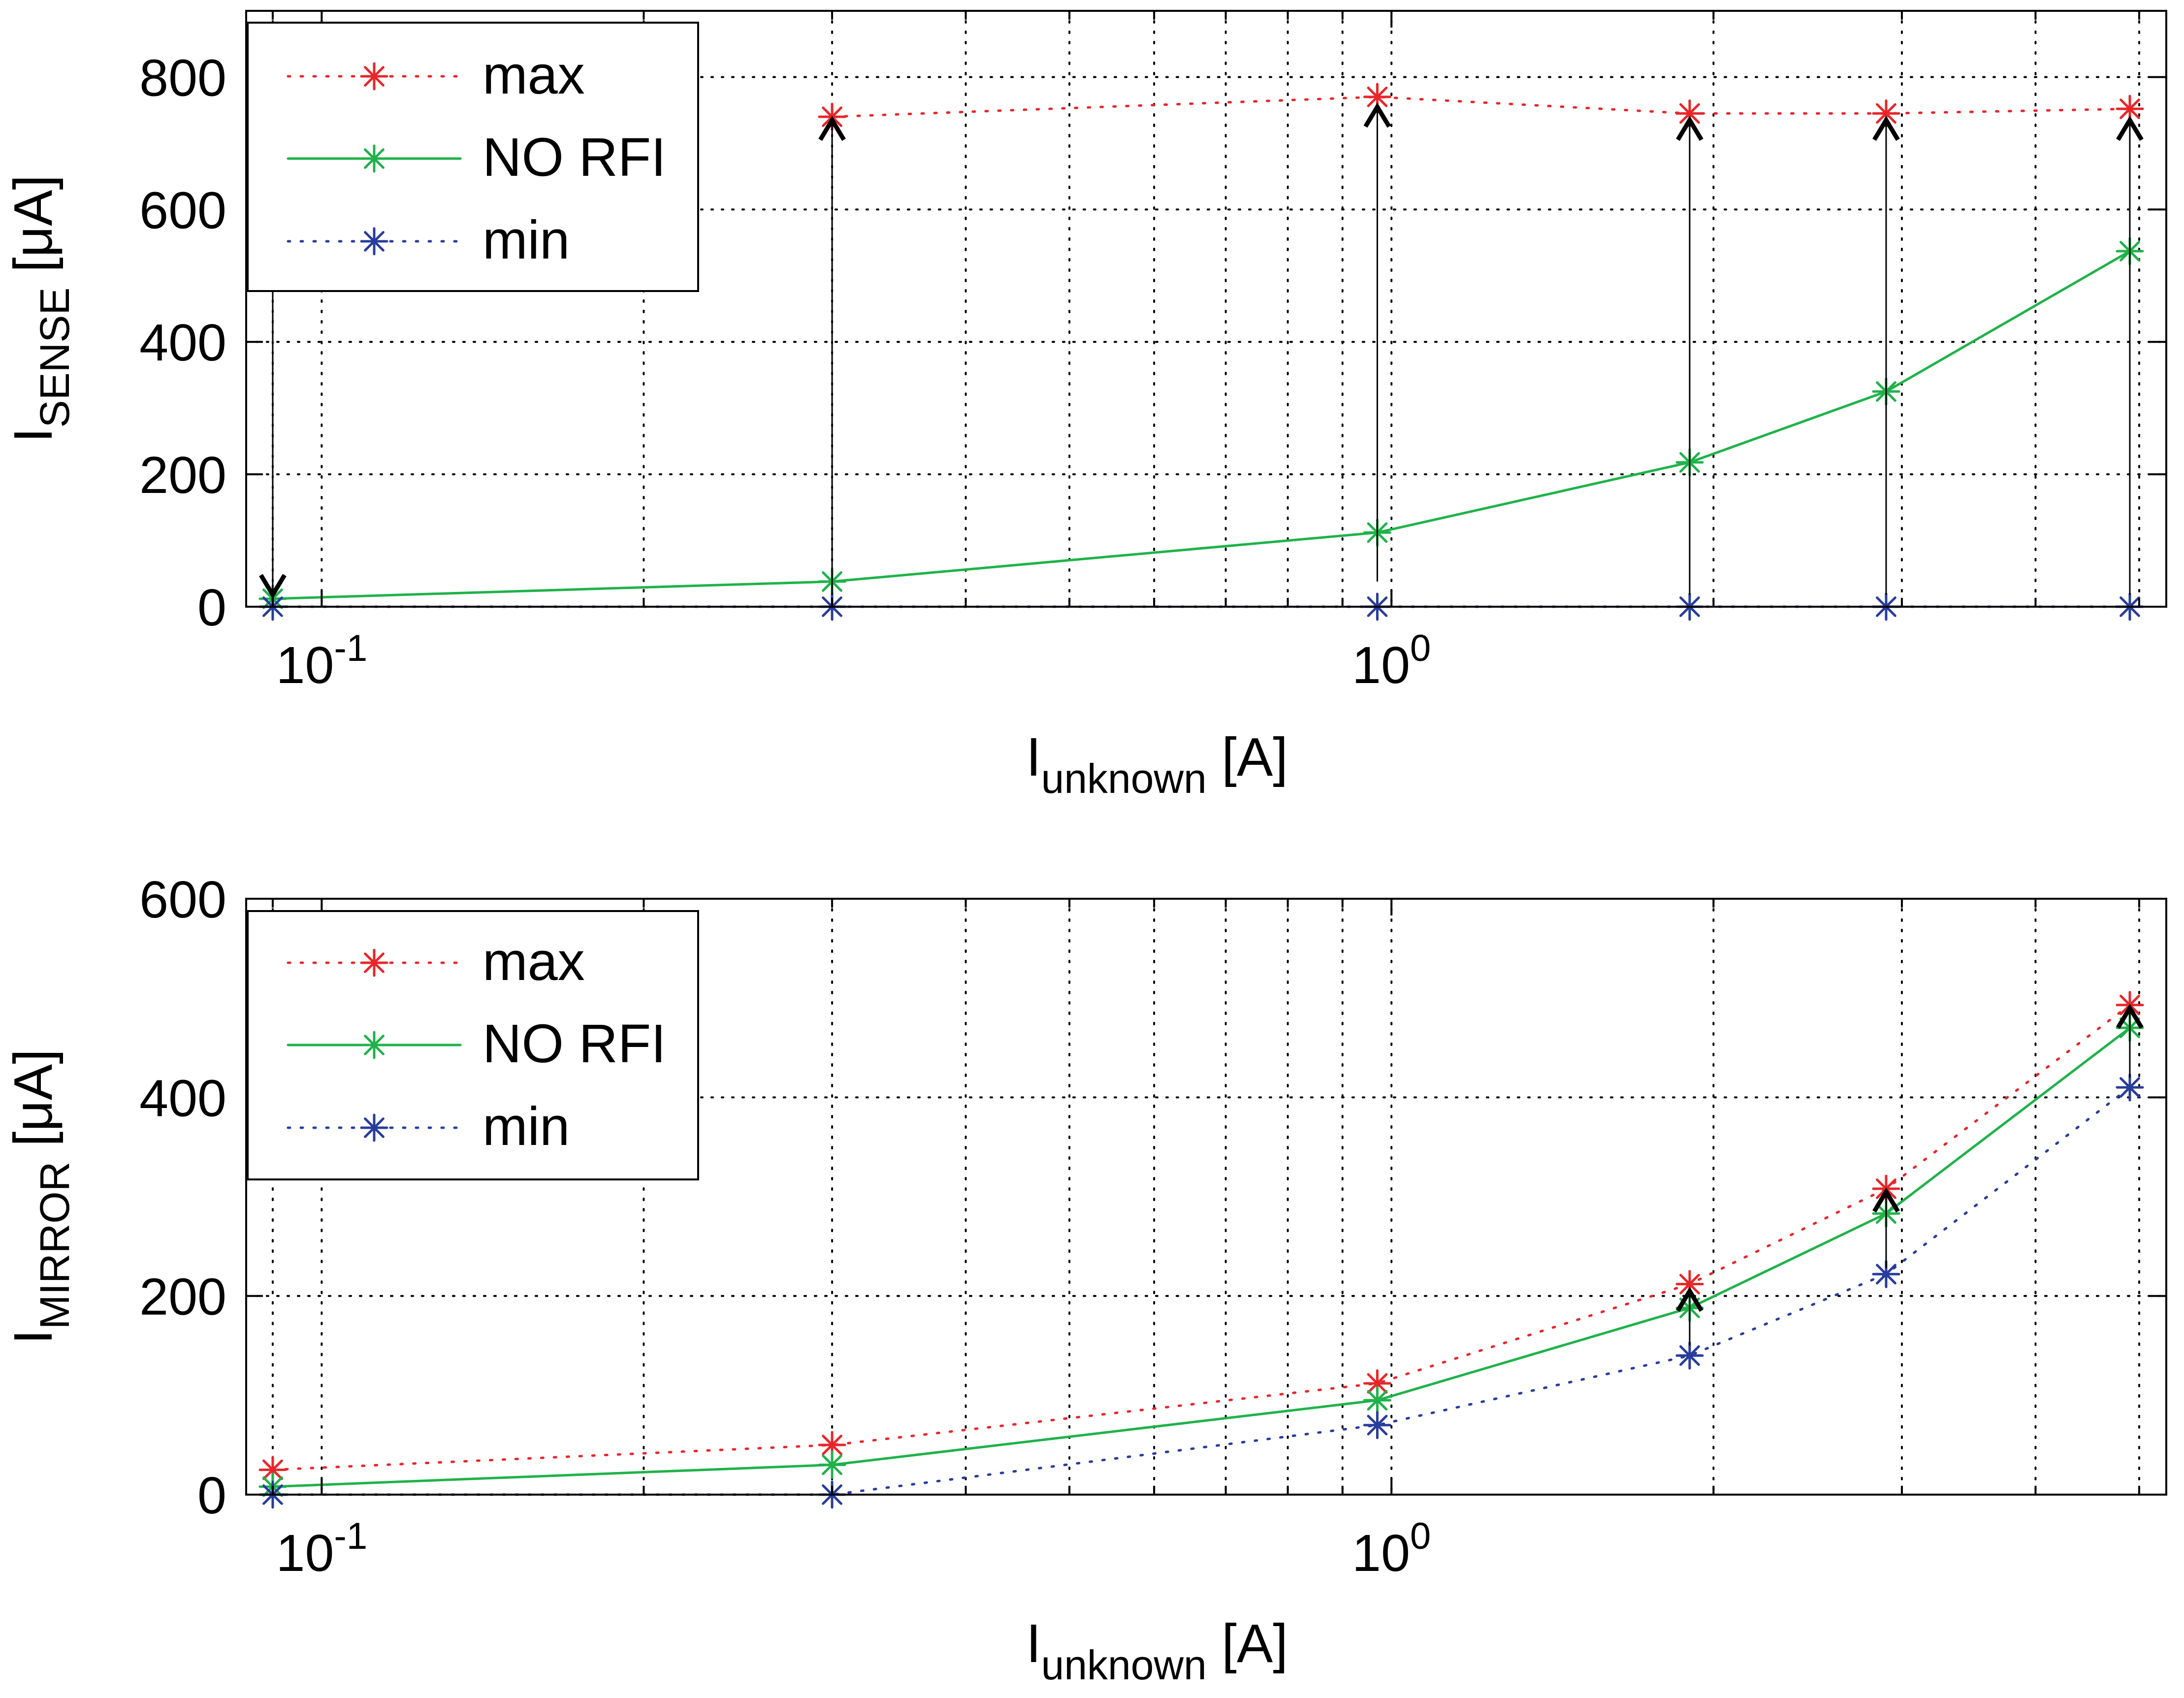 The width and height of the screenshot is (2184, 1698). What do you see at coordinates (526, 1126) in the screenshot?
I see `mirror-legend-label-min: min` at bounding box center [526, 1126].